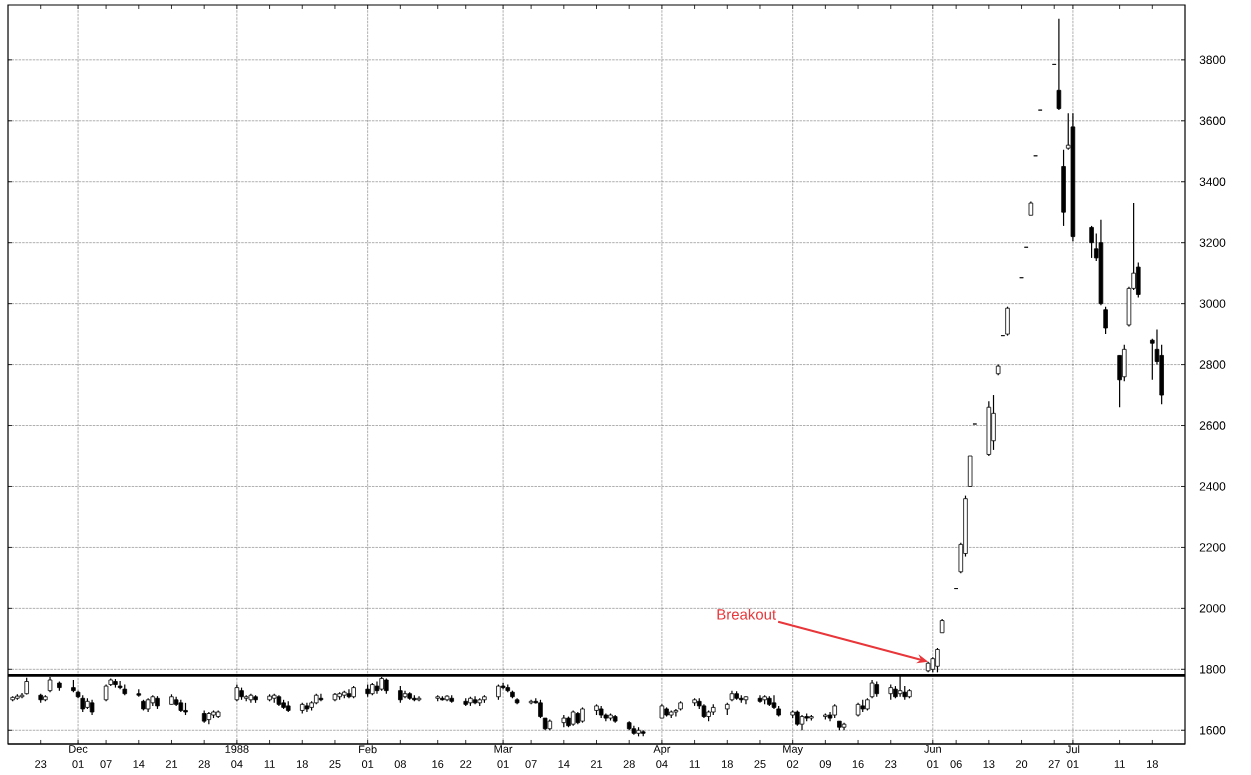 The width and height of the screenshot is (1251, 775). I want to click on x2-tick-label: Jul, so click(1073, 749).